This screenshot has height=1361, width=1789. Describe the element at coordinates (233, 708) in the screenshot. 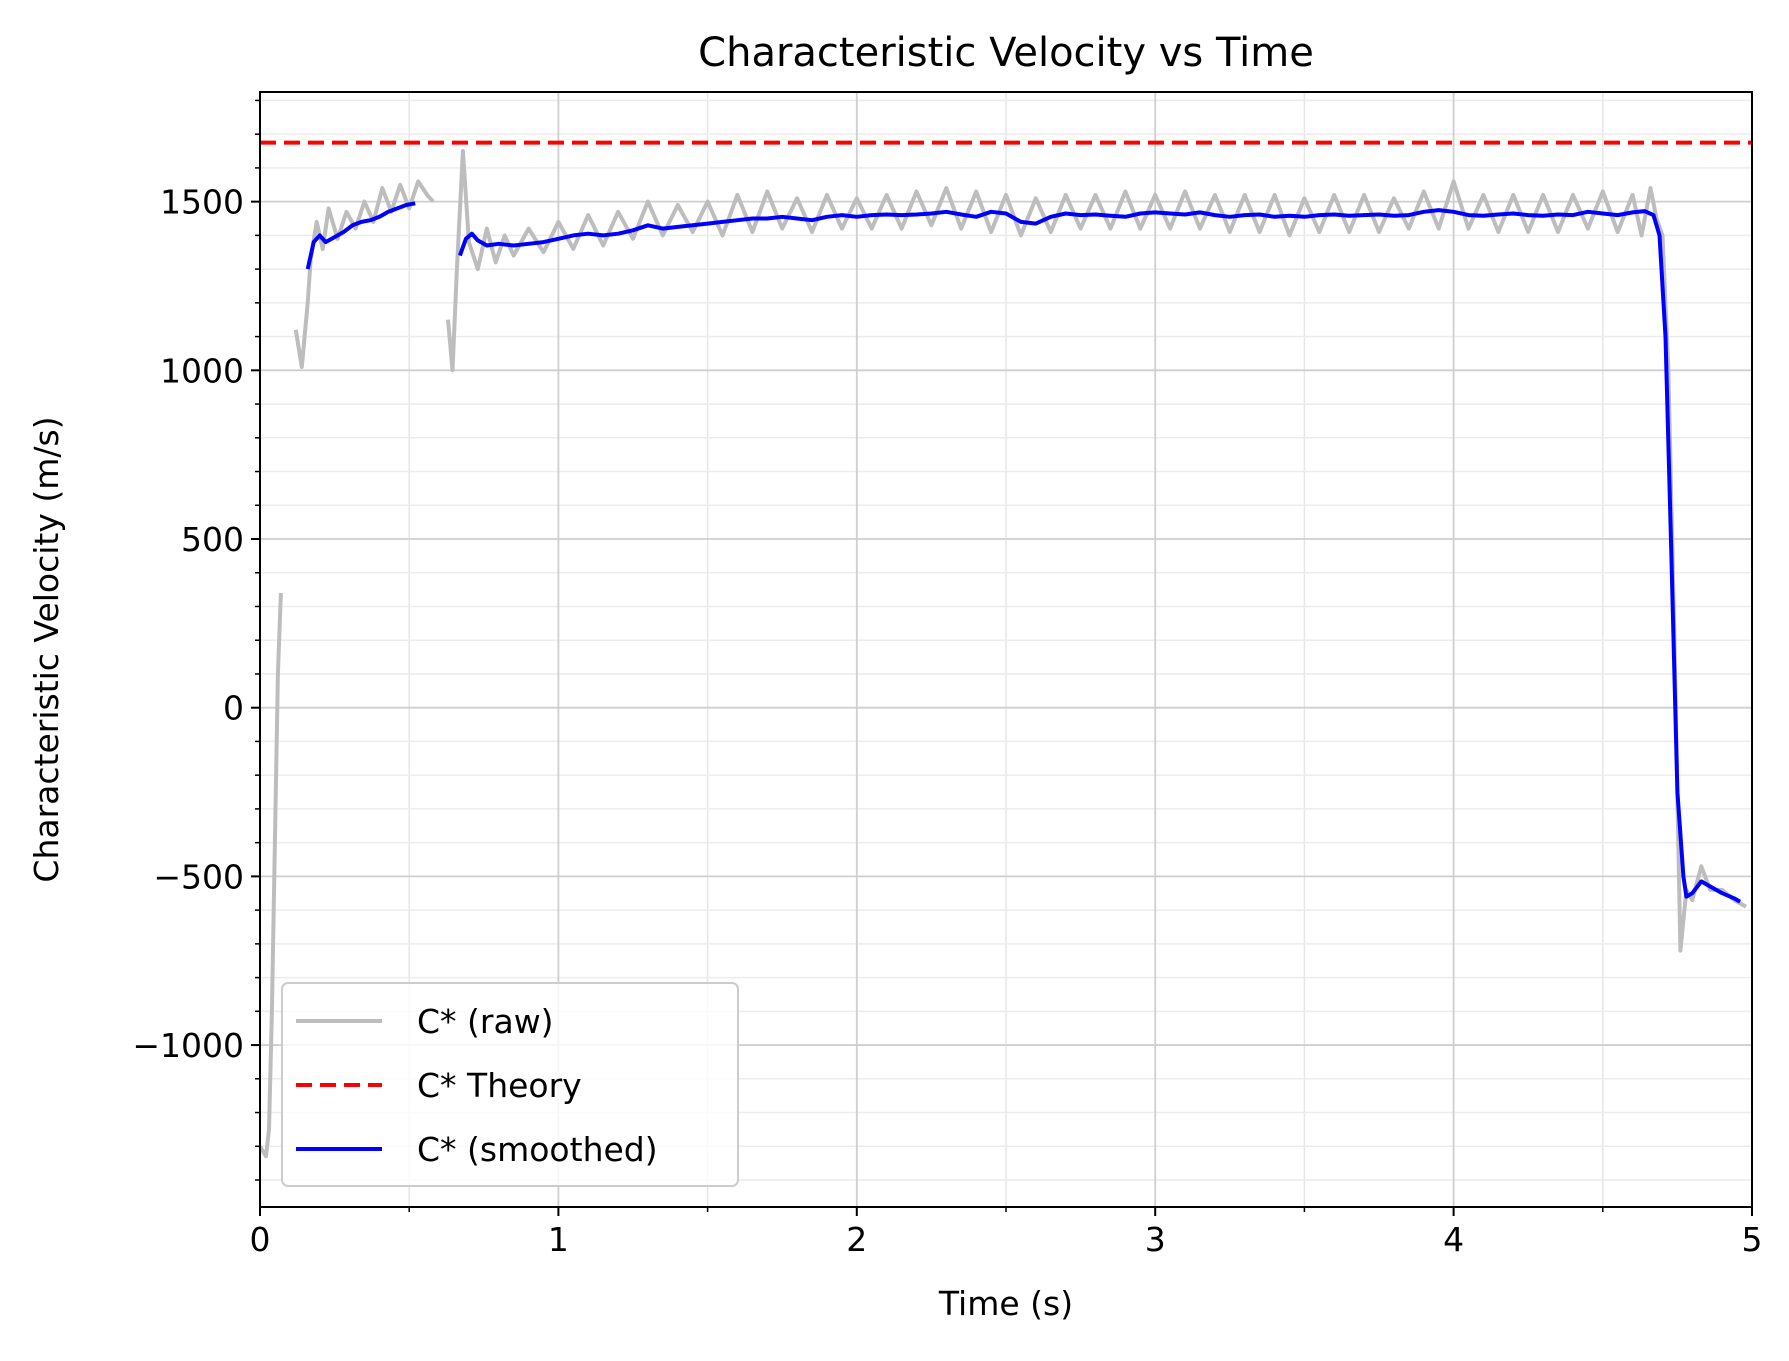

I see `y-tick-label: 0` at that location.